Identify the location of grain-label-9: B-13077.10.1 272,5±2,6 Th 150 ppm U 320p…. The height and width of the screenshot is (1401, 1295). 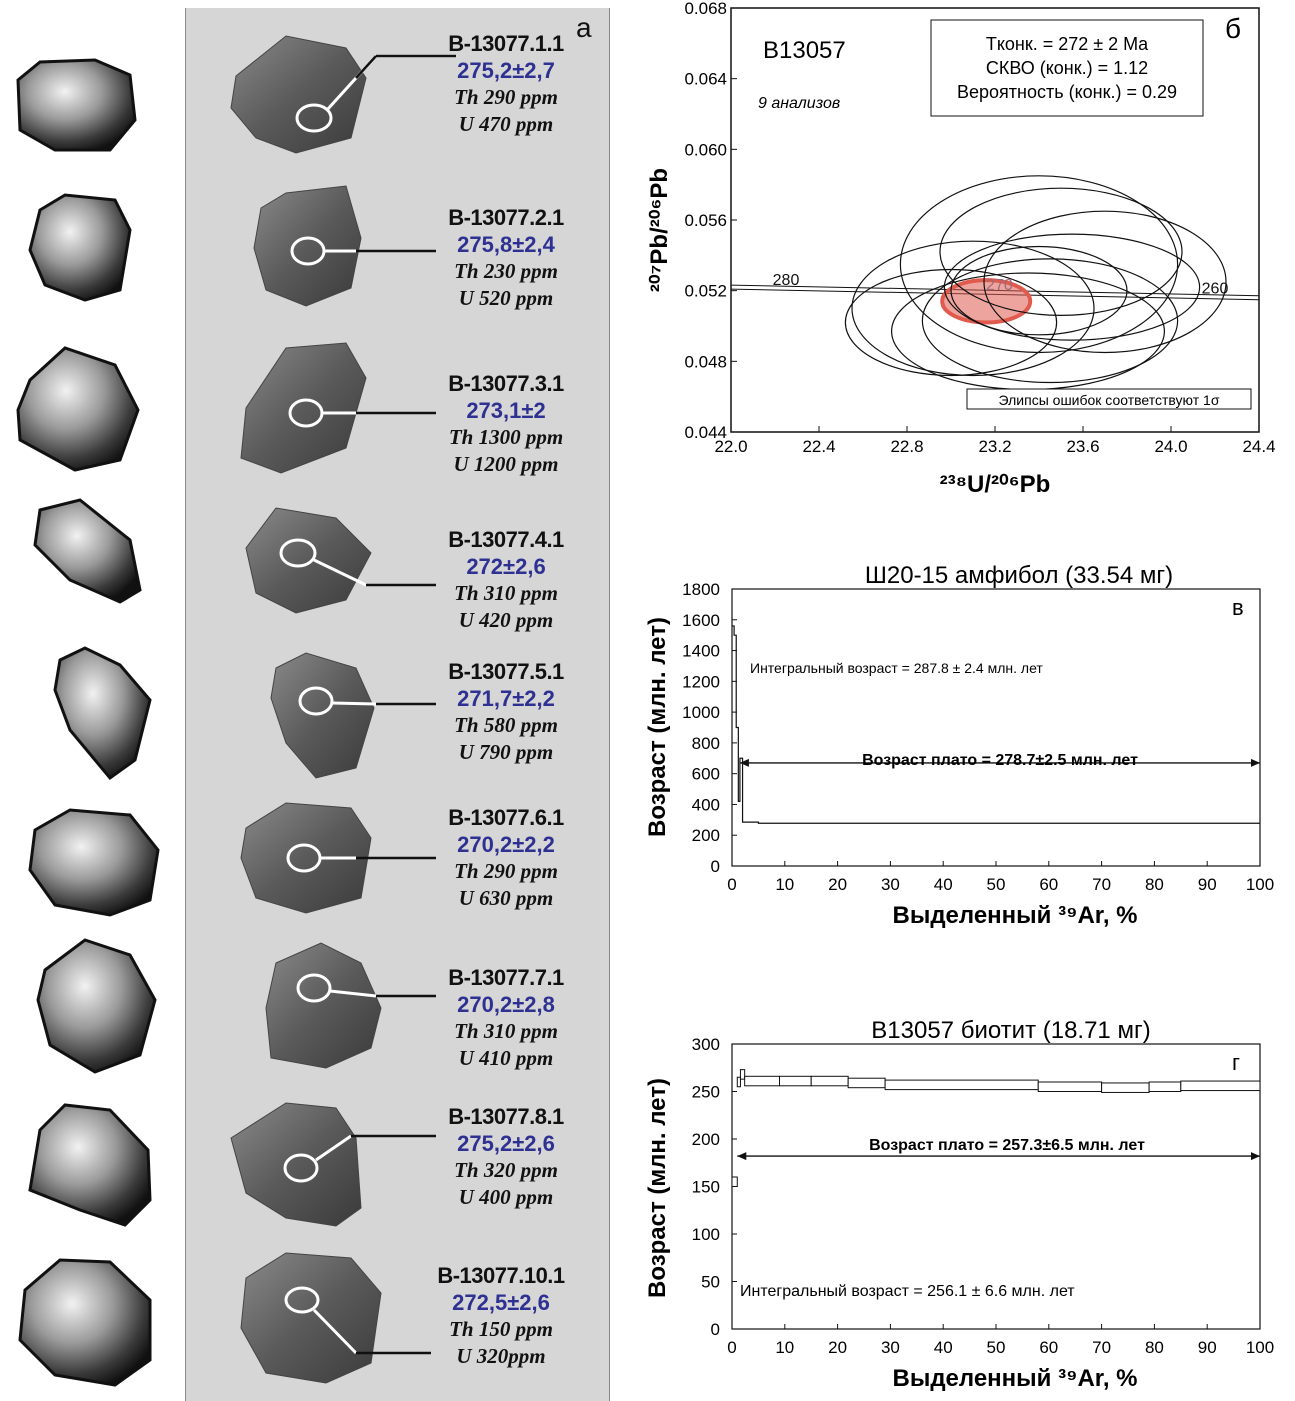
(501, 1316).